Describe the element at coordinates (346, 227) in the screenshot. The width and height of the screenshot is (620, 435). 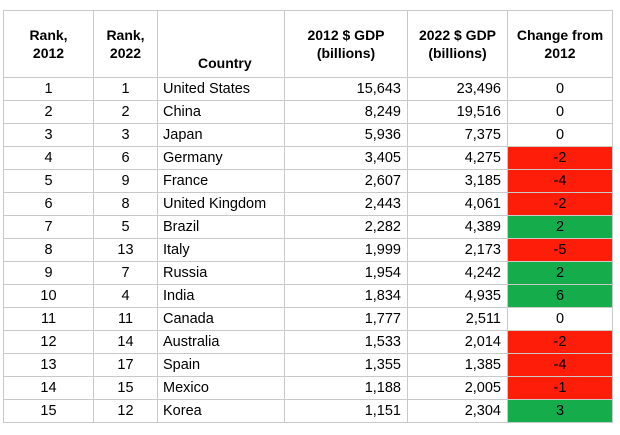
I see `cell-gdp-2012: 2,282` at that location.